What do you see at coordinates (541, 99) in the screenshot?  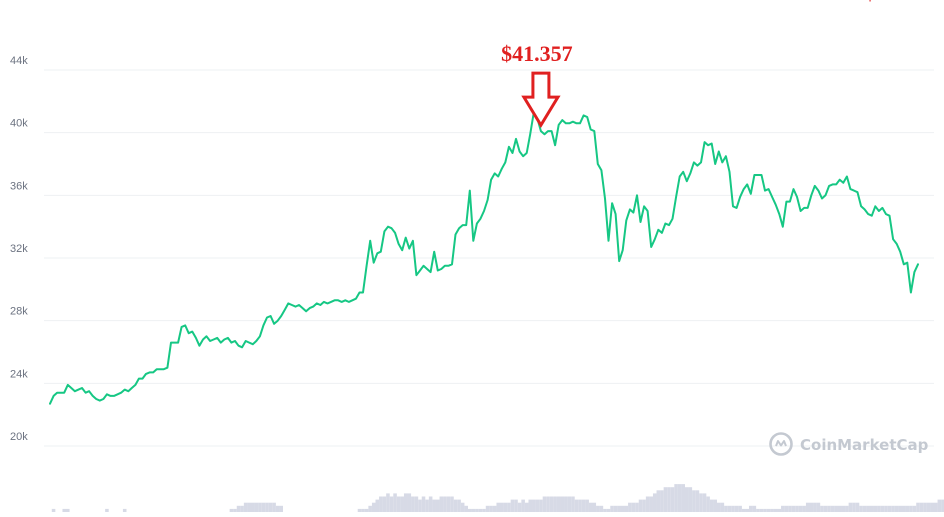 I see `down-arrow-icon` at bounding box center [541, 99].